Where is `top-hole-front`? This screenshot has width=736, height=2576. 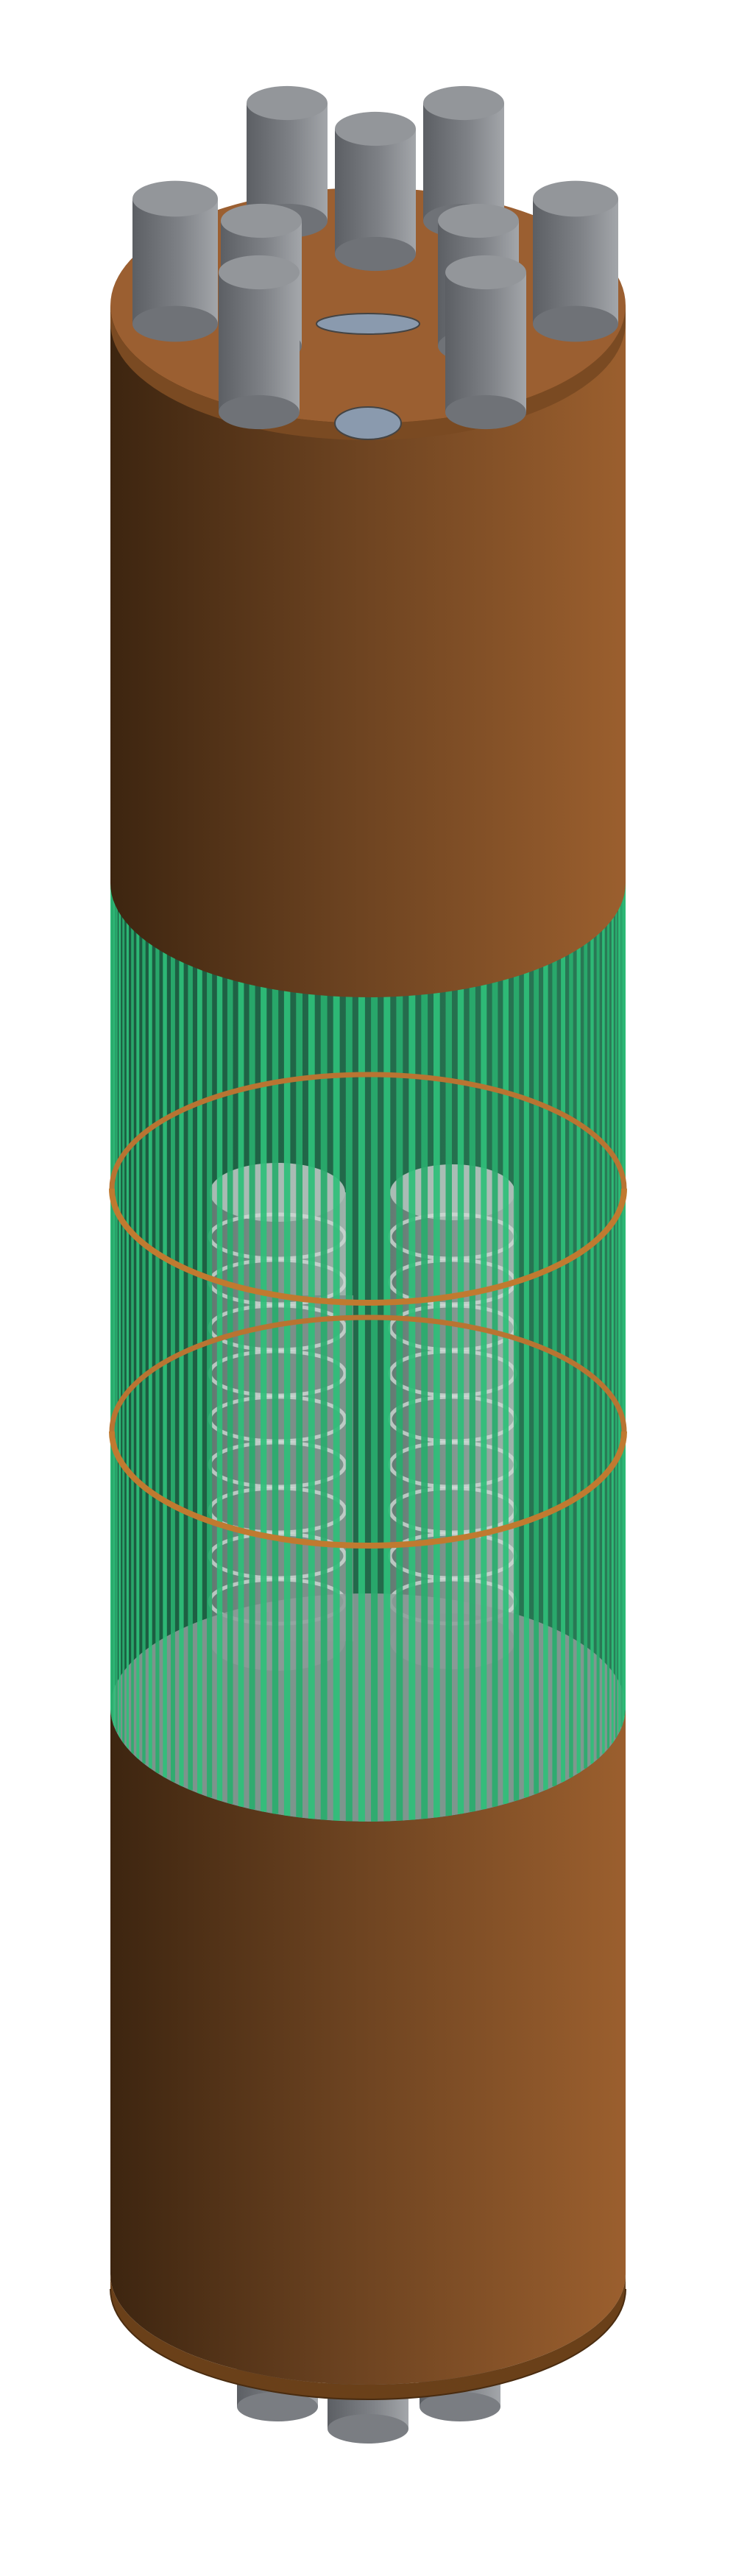
top-hole-front is located at coordinates (368, 423).